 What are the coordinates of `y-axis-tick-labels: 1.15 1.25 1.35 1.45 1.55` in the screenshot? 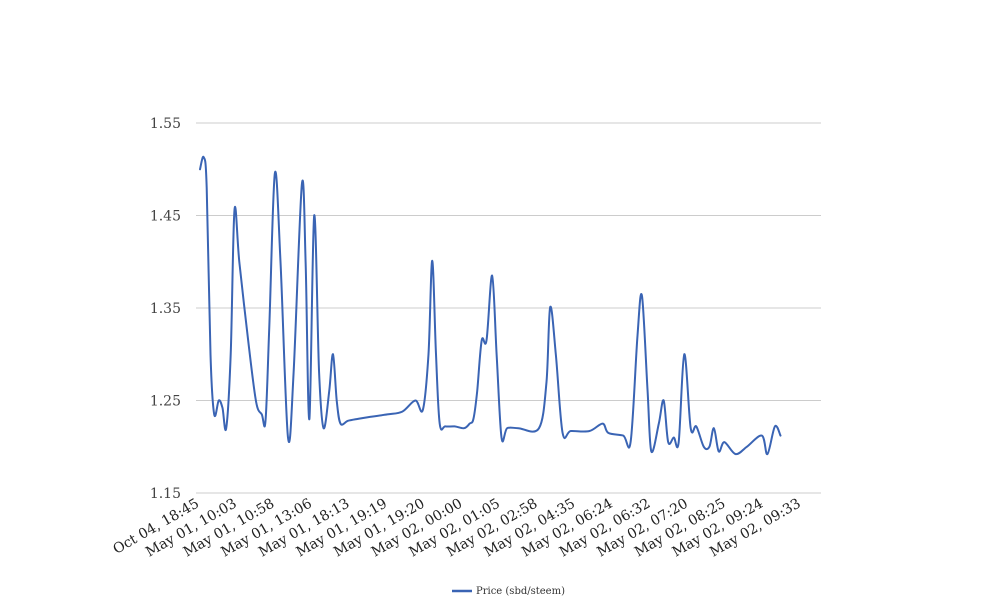 It's located at (165, 309).